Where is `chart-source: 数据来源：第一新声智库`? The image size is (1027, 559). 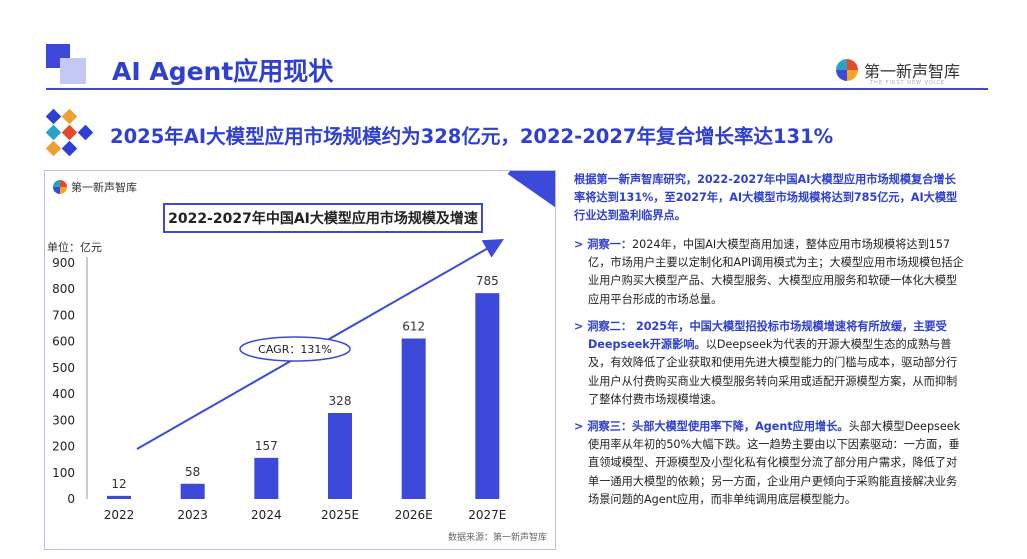
chart-source: 数据来源：第一新声智库 is located at coordinates (497, 538).